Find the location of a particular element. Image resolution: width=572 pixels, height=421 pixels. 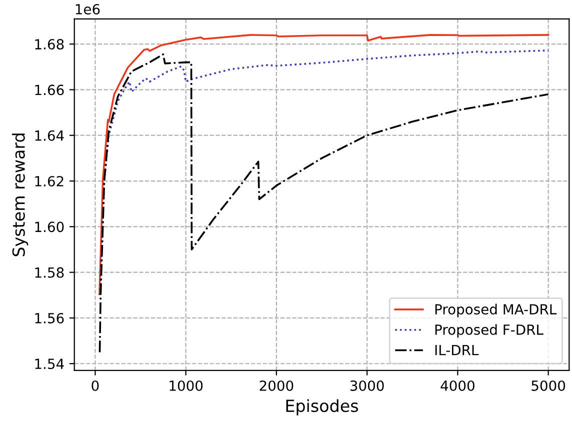

y-tick-label: 1.60 is located at coordinates (49, 227).